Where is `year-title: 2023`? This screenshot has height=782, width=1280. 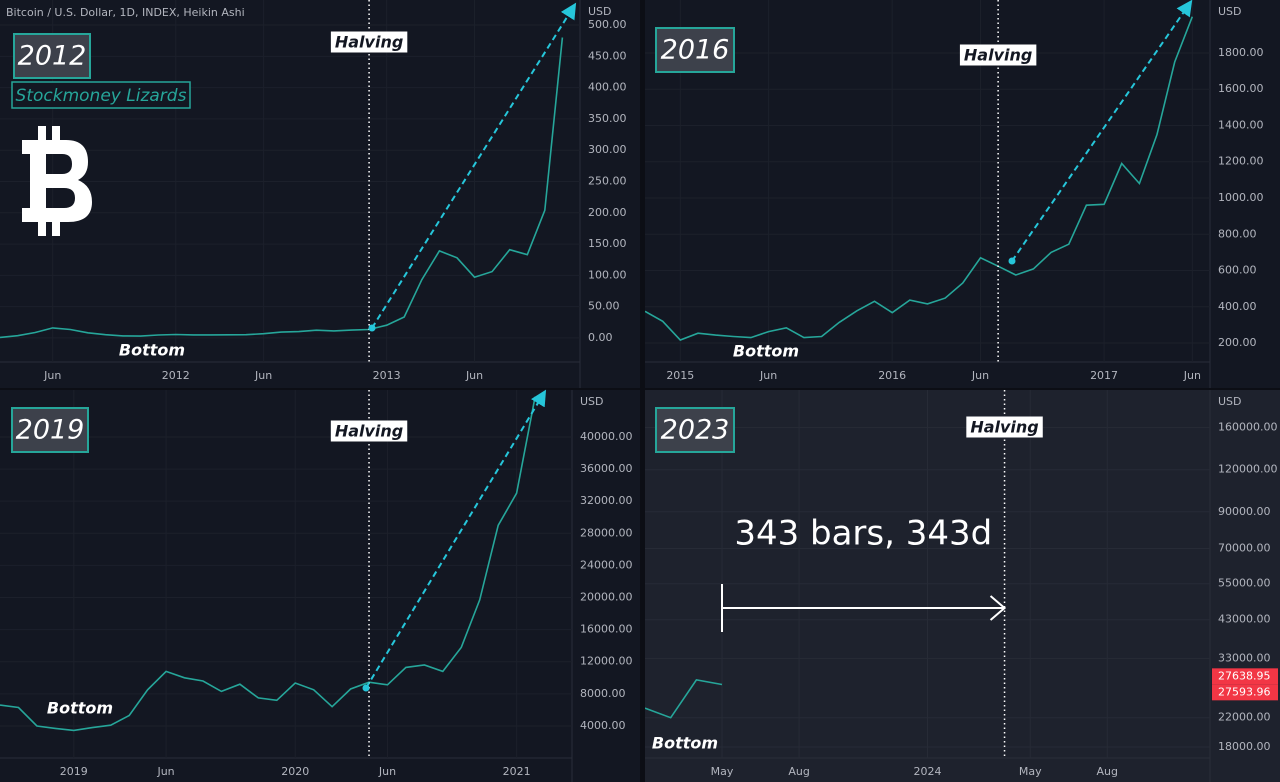 year-title: 2023 is located at coordinates (695, 430).